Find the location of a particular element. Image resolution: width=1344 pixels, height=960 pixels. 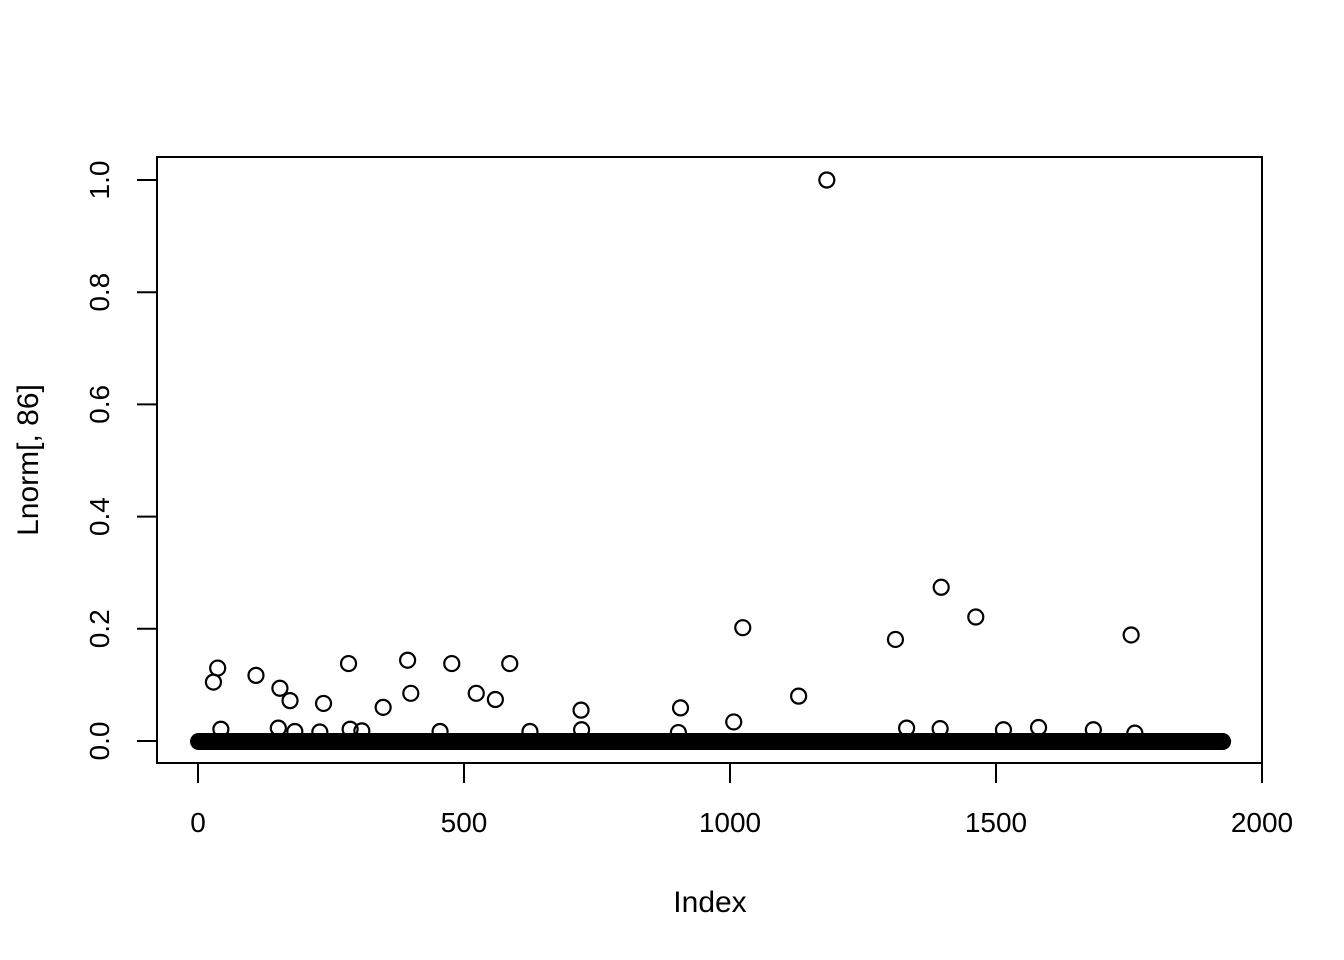

y-axis-title: Lnorm[, 86] is located at coordinates (28, 460).